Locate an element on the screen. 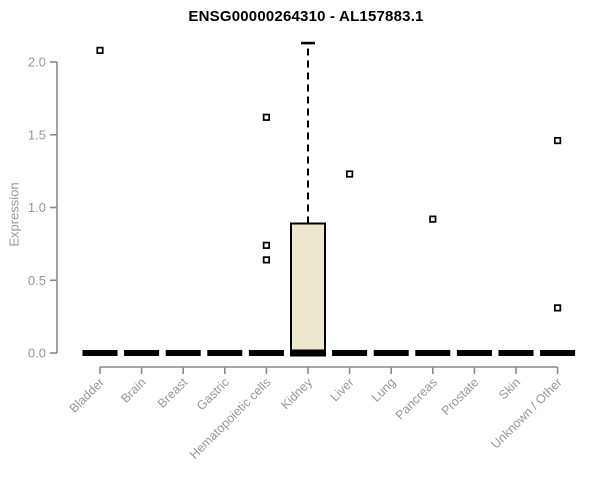  x-tick-label: Prostate is located at coordinates (460, 396).